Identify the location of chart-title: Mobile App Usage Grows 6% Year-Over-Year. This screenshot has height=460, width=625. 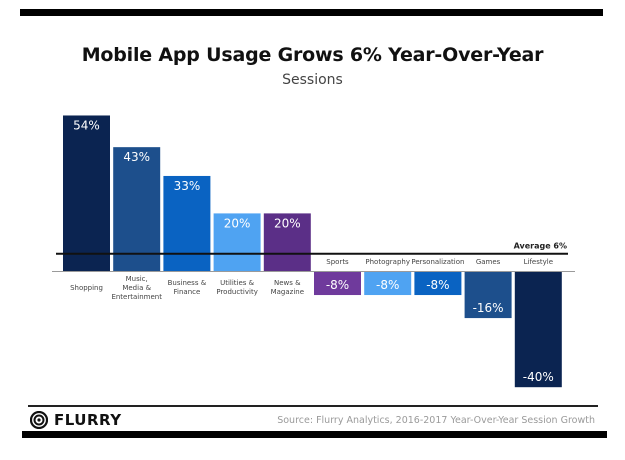
(312, 55).